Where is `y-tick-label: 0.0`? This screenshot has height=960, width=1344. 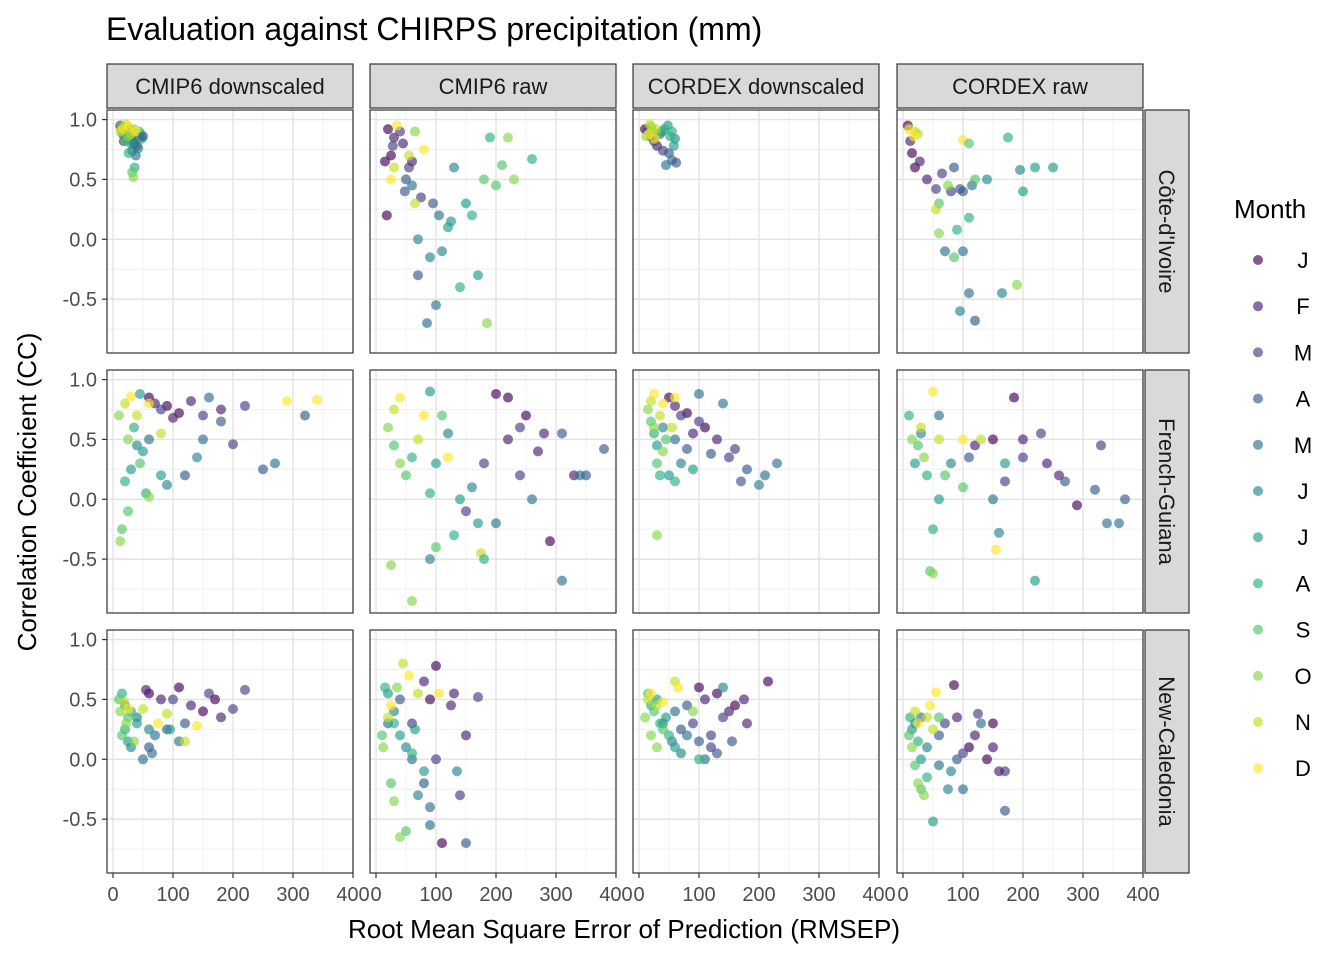 y-tick-label: 0.0 is located at coordinates (83, 500).